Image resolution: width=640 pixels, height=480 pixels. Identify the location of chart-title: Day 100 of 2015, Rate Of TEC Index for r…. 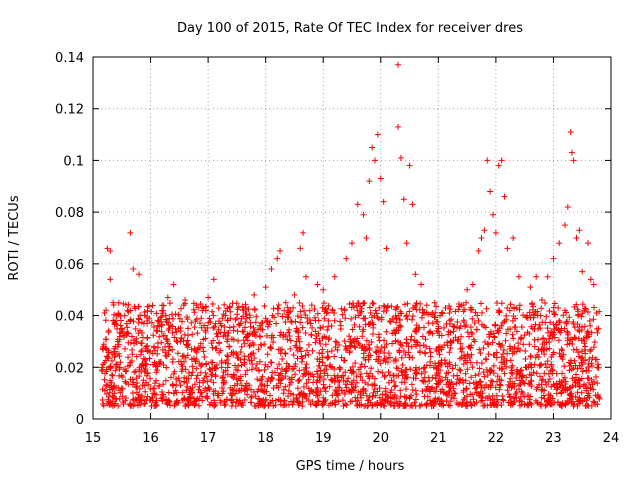
(350, 28).